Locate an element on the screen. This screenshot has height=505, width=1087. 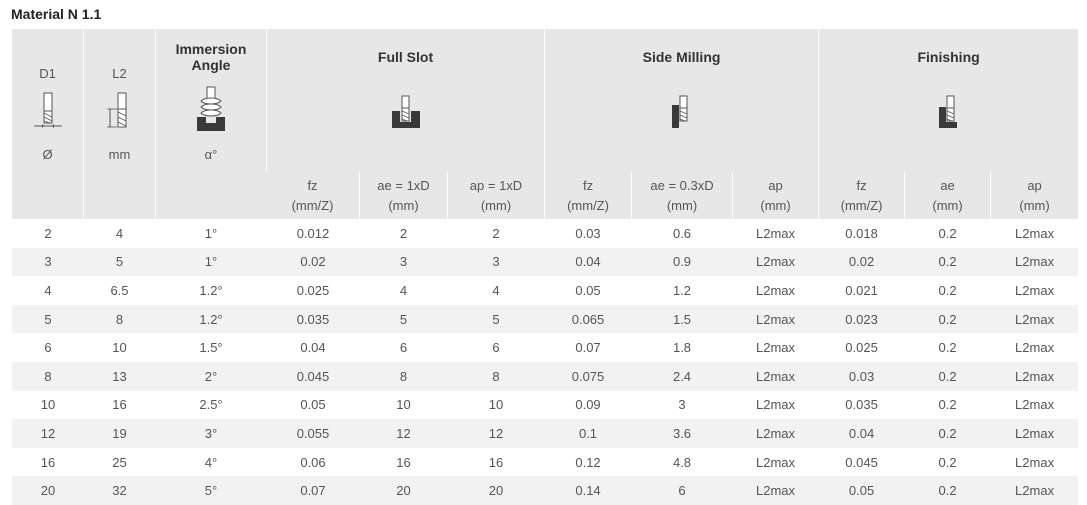
header-full-slot: Full Slot is located at coordinates (405, 100).